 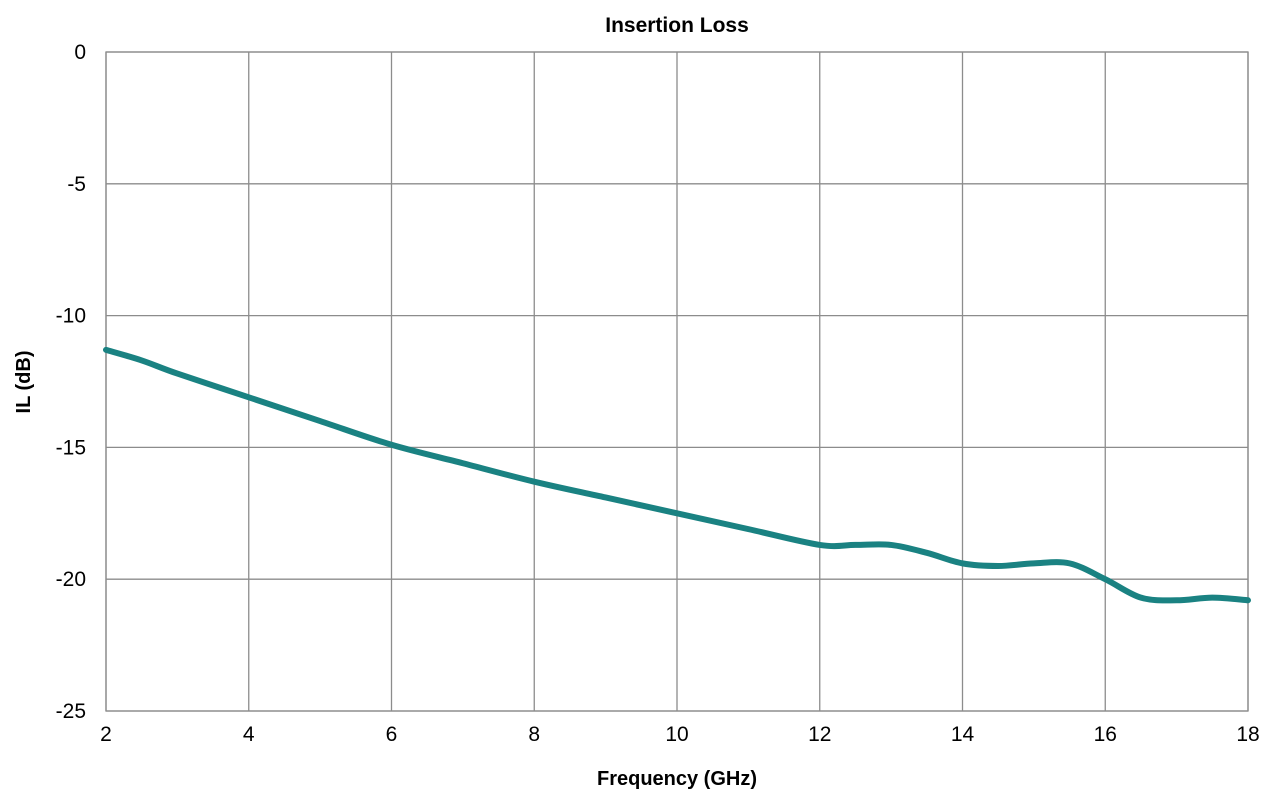 What do you see at coordinates (71, 579) in the screenshot?
I see `y-tick-label: -20` at bounding box center [71, 579].